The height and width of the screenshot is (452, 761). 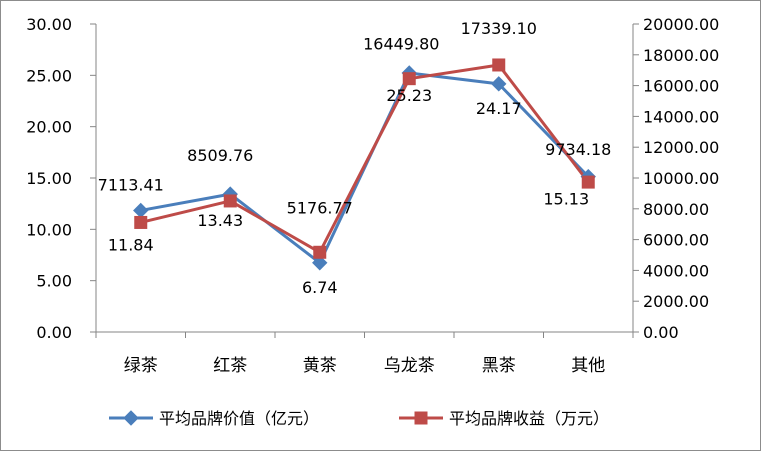 What do you see at coordinates (566, 199) in the screenshot?
I see `series-1-data-label: 15.13` at bounding box center [566, 199].